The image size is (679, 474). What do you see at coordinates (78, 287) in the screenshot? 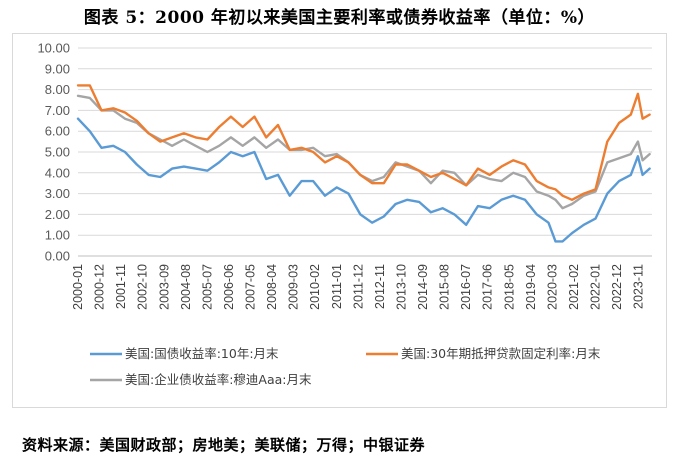
I see `x-tick-label: 2000-01` at bounding box center [78, 287].